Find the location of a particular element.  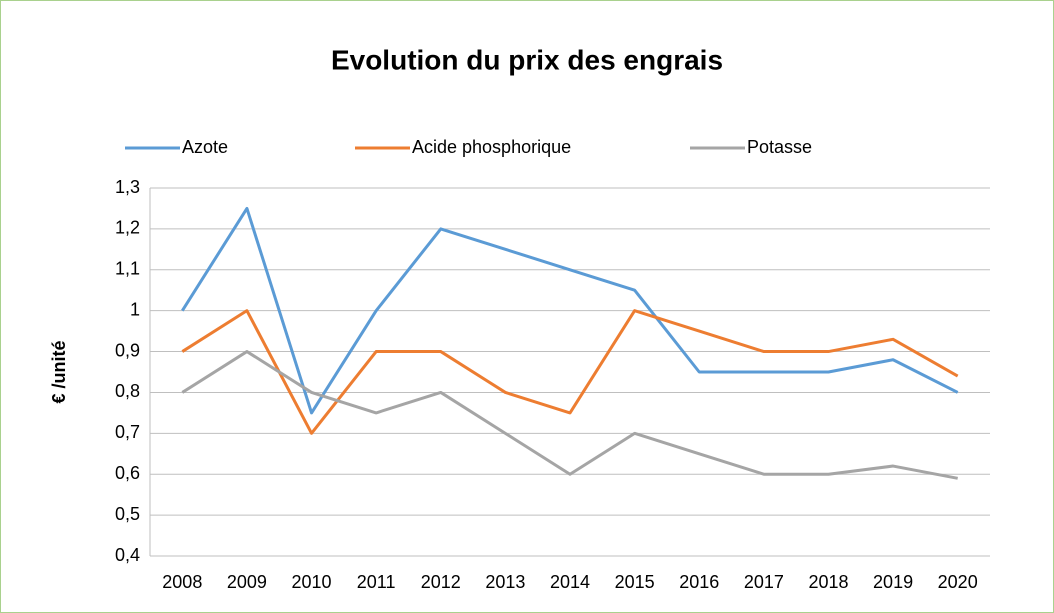

legend-label: Azote is located at coordinates (205, 147).